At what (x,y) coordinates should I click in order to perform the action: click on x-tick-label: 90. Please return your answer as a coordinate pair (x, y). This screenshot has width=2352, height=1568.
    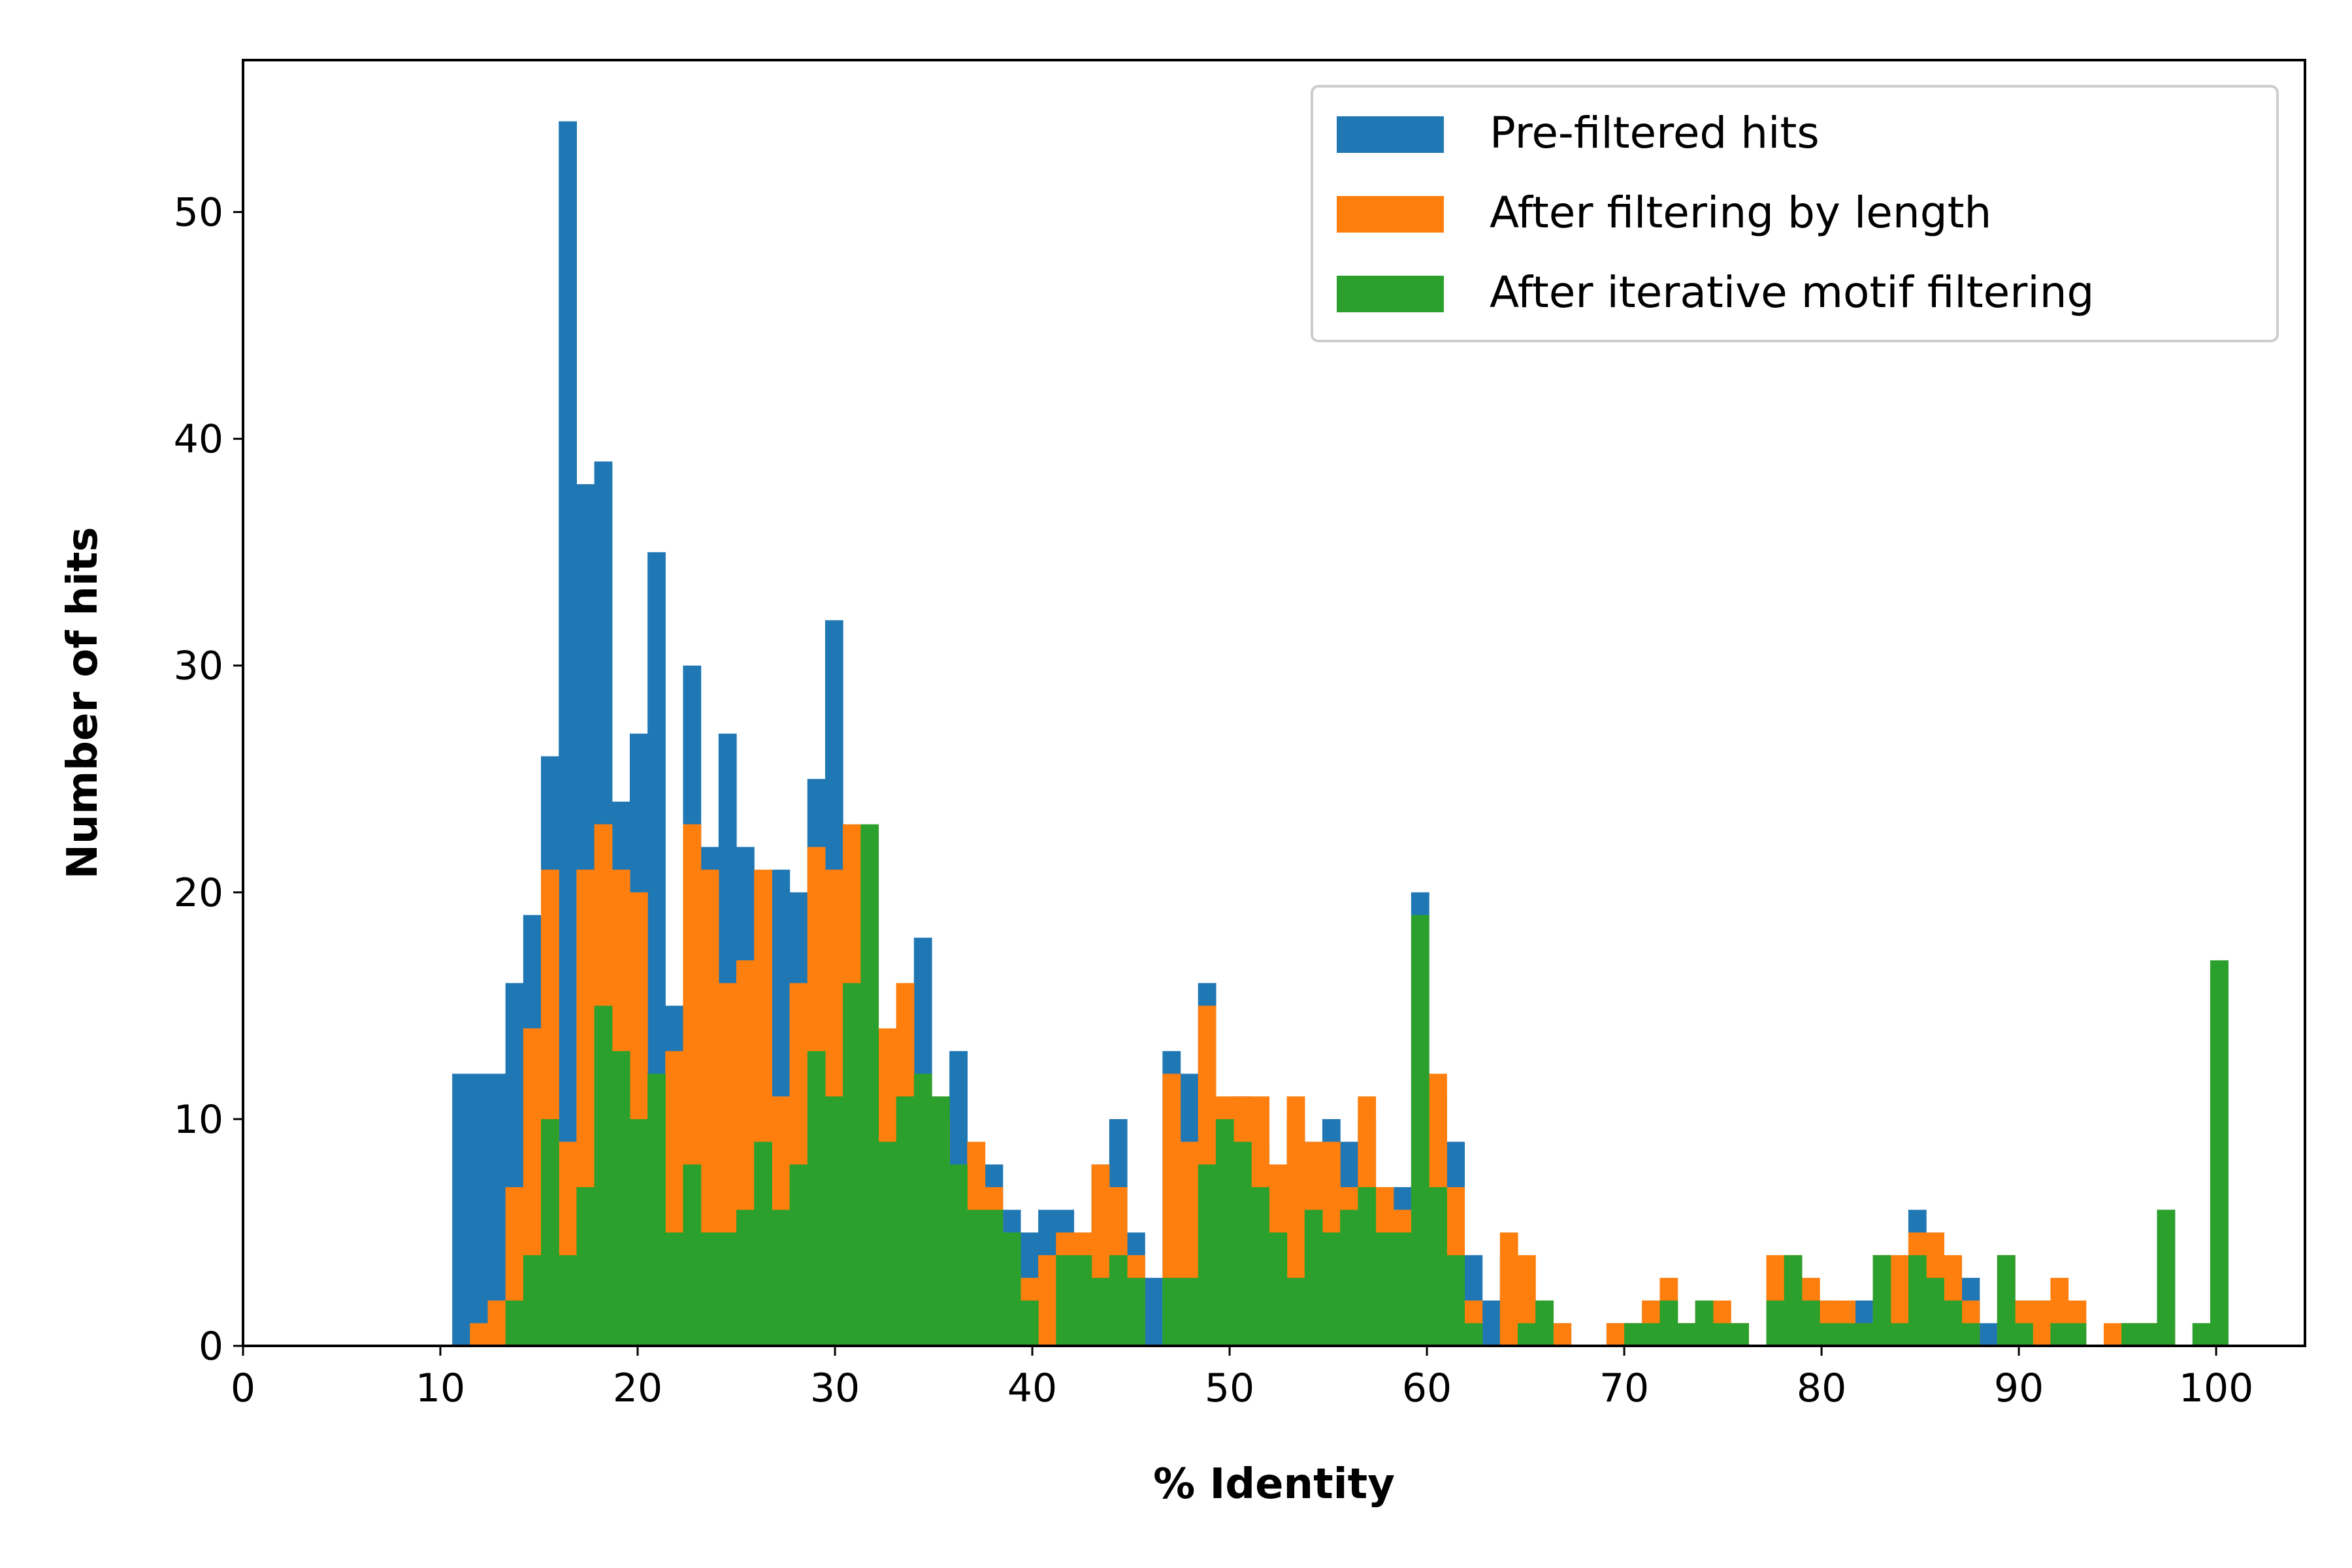
    Looking at the image, I should click on (2019, 1388).